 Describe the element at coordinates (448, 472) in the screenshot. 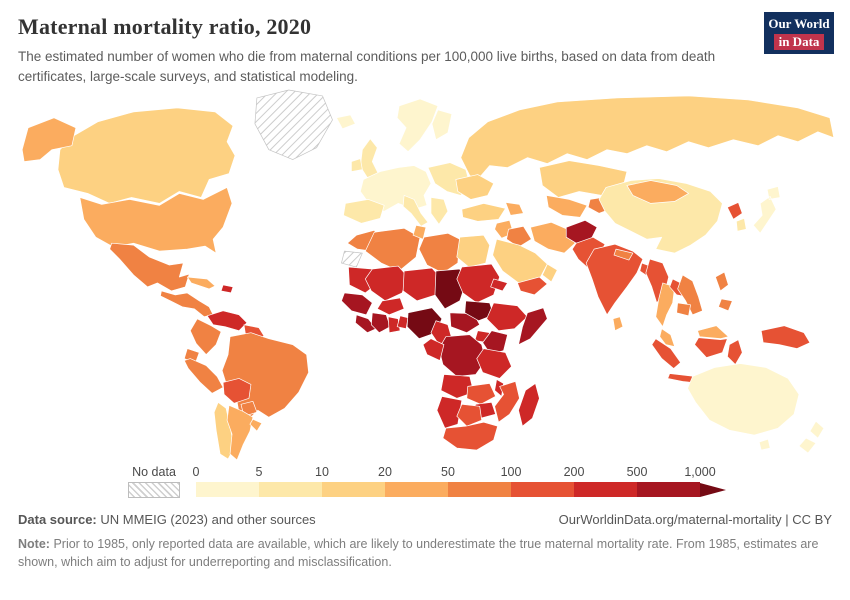

I see `legend-tick-label: 50` at that location.